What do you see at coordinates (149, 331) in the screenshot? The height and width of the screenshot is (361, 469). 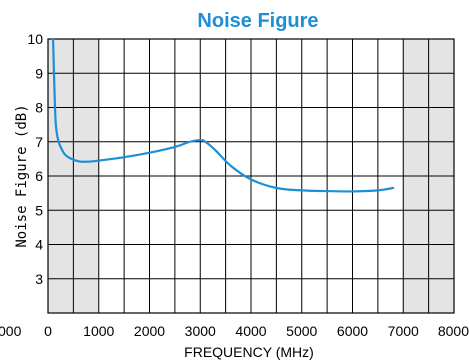 I see `x-tick-label-2000: 2000` at bounding box center [149, 331].